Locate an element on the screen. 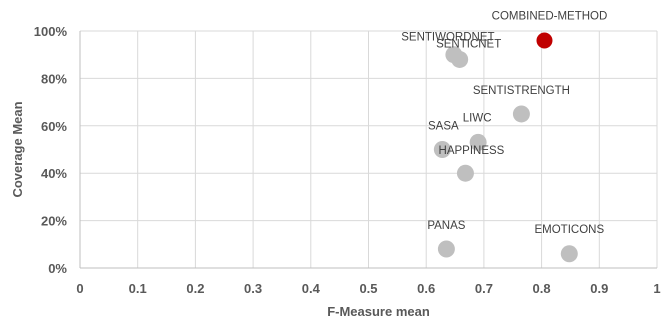  y-tick-label: 60% is located at coordinates (54, 126).